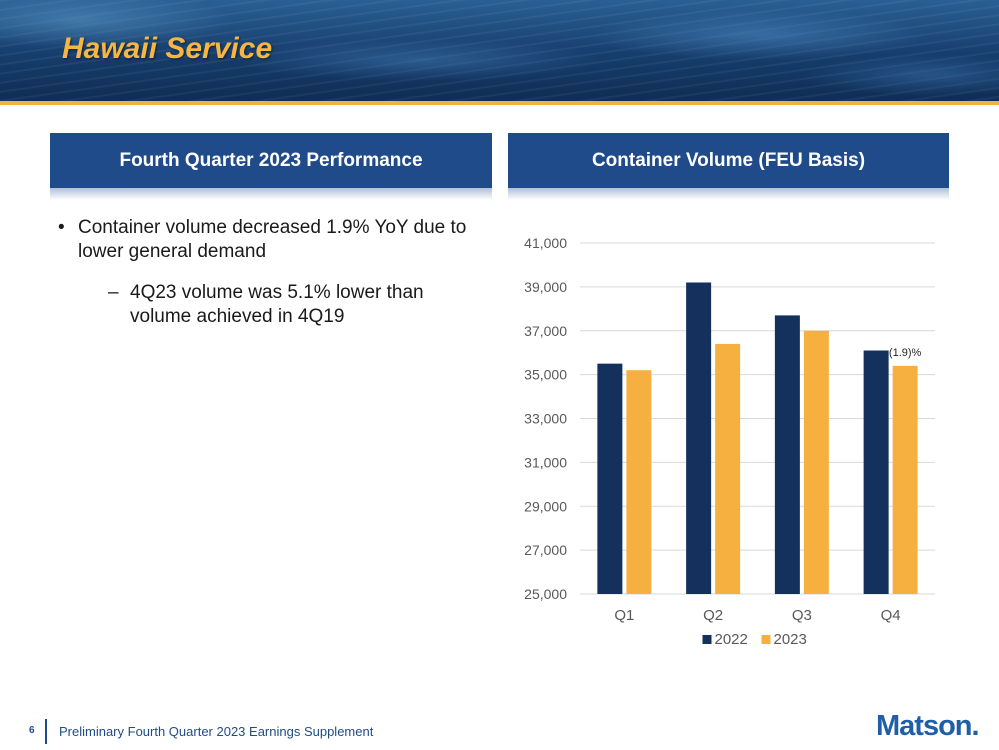 The width and height of the screenshot is (999, 750). What do you see at coordinates (728, 468) in the screenshot?
I see `bar-2023-q2` at bounding box center [728, 468].